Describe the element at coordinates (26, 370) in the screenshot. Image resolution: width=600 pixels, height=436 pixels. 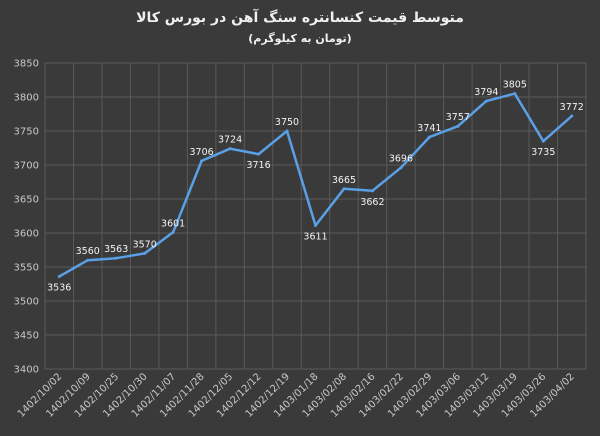
I see `y-tick-label: 3400` at that location.